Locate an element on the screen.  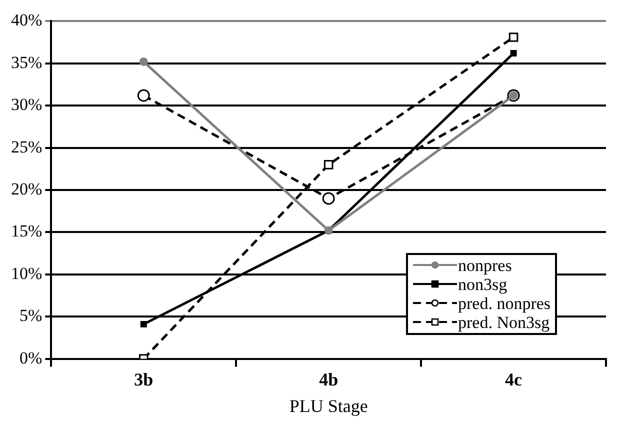
y-tick-label: 15% is located at coordinates (26, 231).